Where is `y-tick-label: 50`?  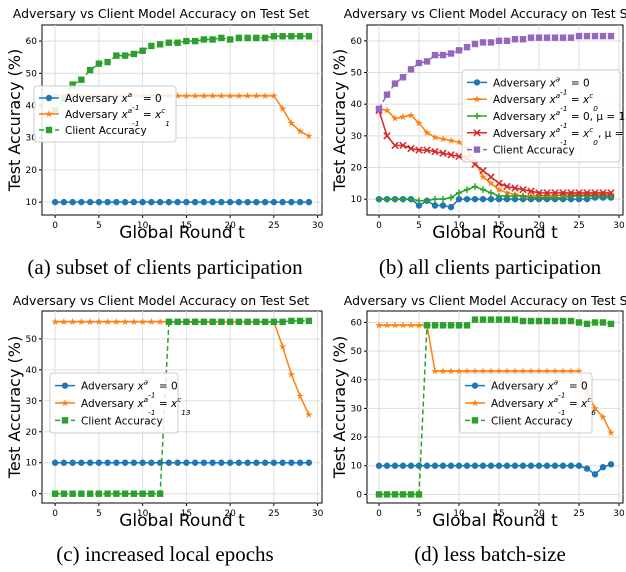 y-tick-label: 50 is located at coordinates (357, 74).